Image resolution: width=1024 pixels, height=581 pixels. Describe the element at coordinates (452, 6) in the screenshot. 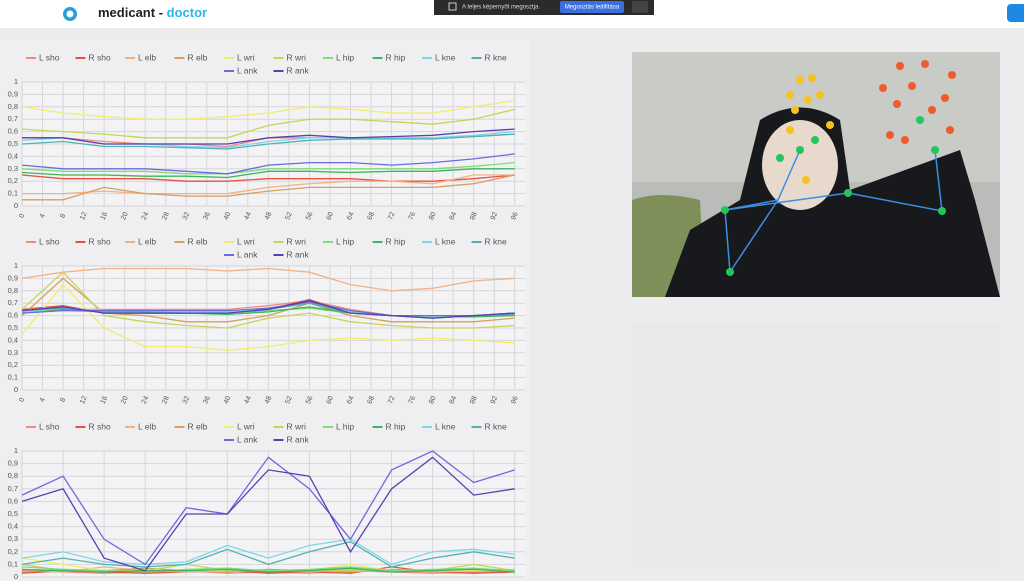

I see `share-icon` at that location.